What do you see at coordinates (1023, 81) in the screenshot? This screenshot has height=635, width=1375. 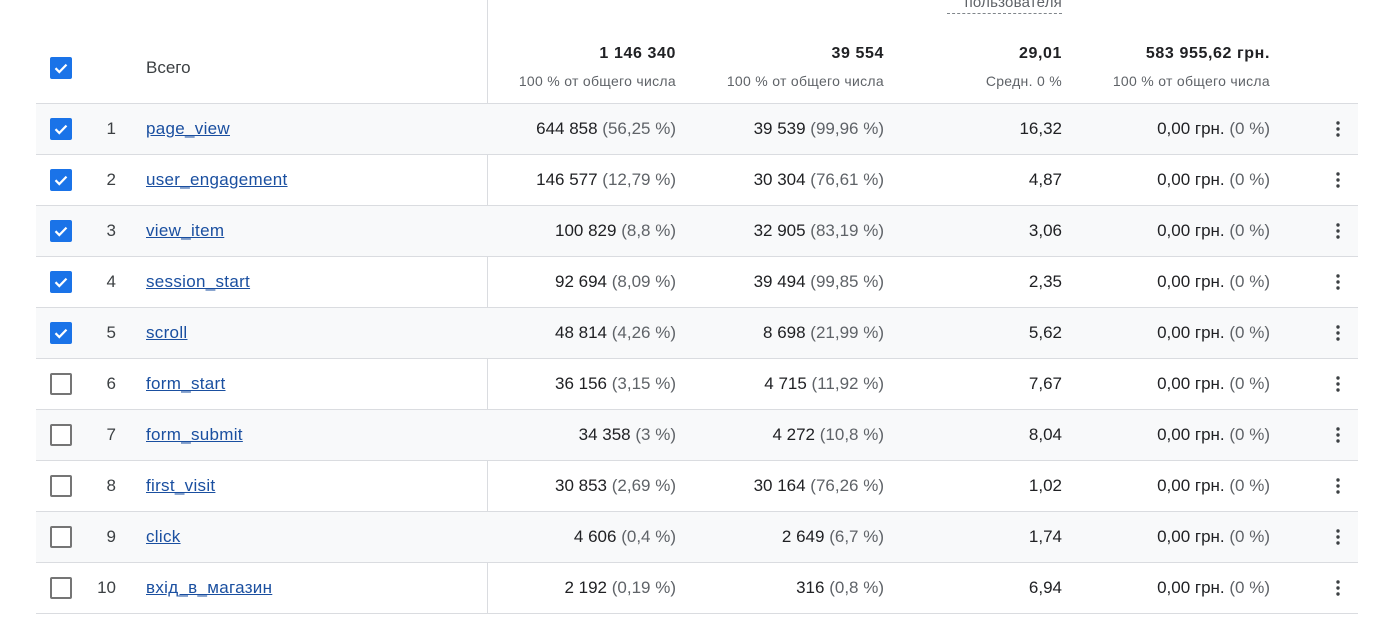 I see `header-total-sub: Средн. 0 %` at bounding box center [1023, 81].